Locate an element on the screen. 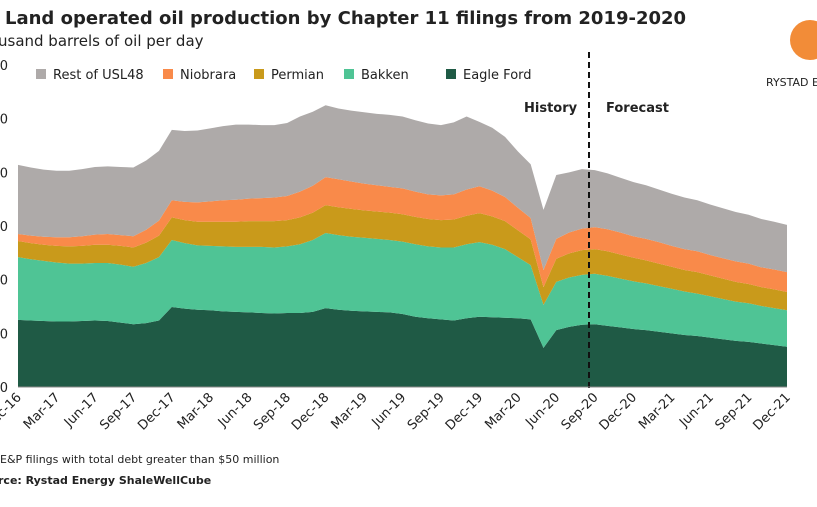  y-tick-label: 400 is located at coordinates (4, 173).